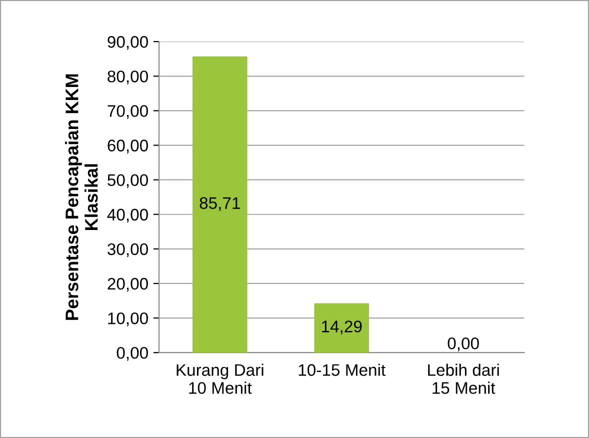  I want to click on data-label: 85,71, so click(220, 204).